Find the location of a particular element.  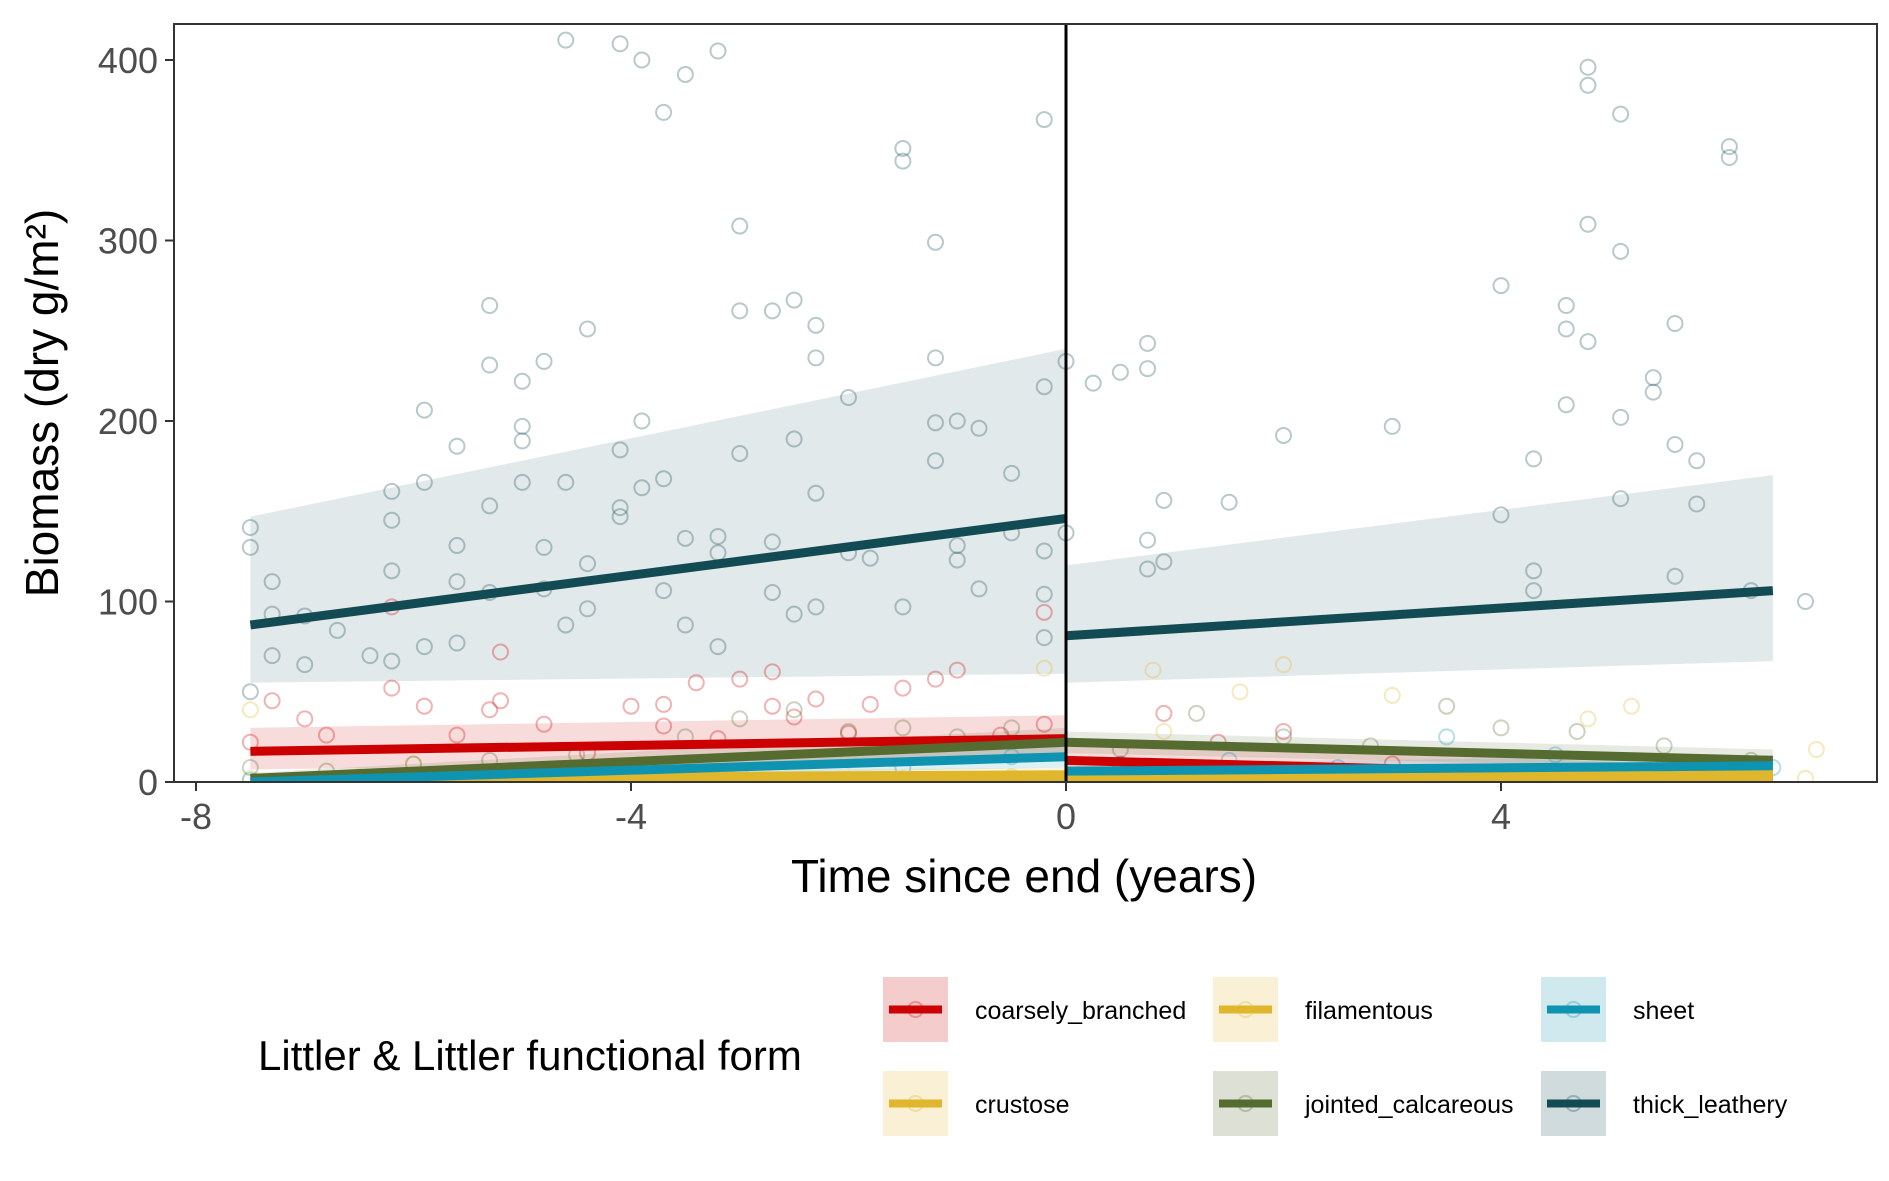

fit-line-thick-leathery is located at coordinates (658, 572).